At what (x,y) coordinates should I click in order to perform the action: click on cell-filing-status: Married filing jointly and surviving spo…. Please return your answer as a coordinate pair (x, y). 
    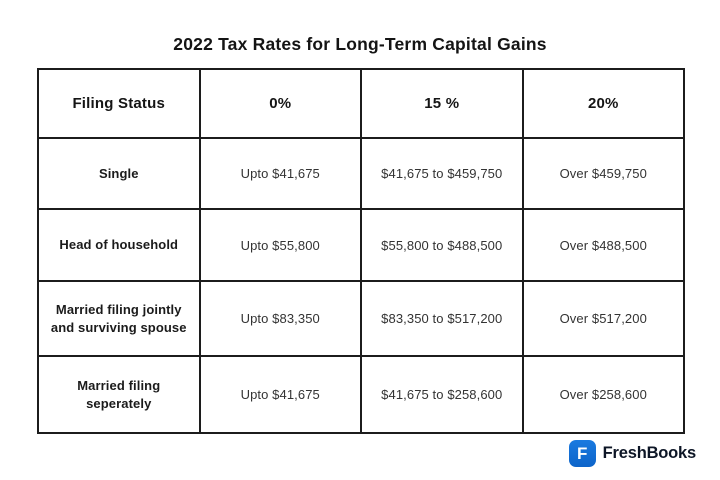
    Looking at the image, I should click on (119, 318).